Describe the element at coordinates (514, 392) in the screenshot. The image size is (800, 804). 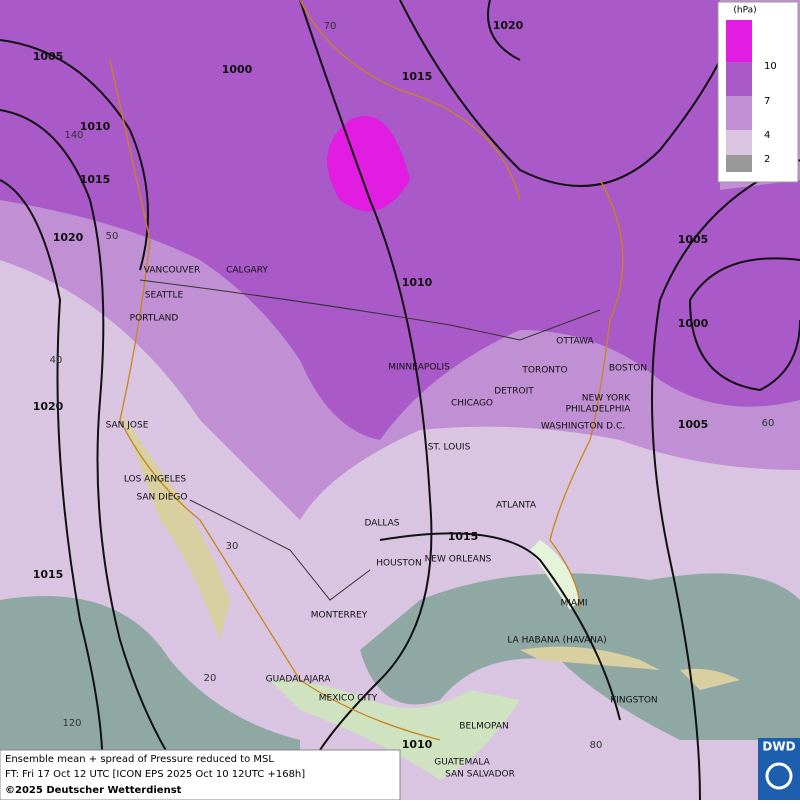
I see `city-label: DETROIT` at that location.